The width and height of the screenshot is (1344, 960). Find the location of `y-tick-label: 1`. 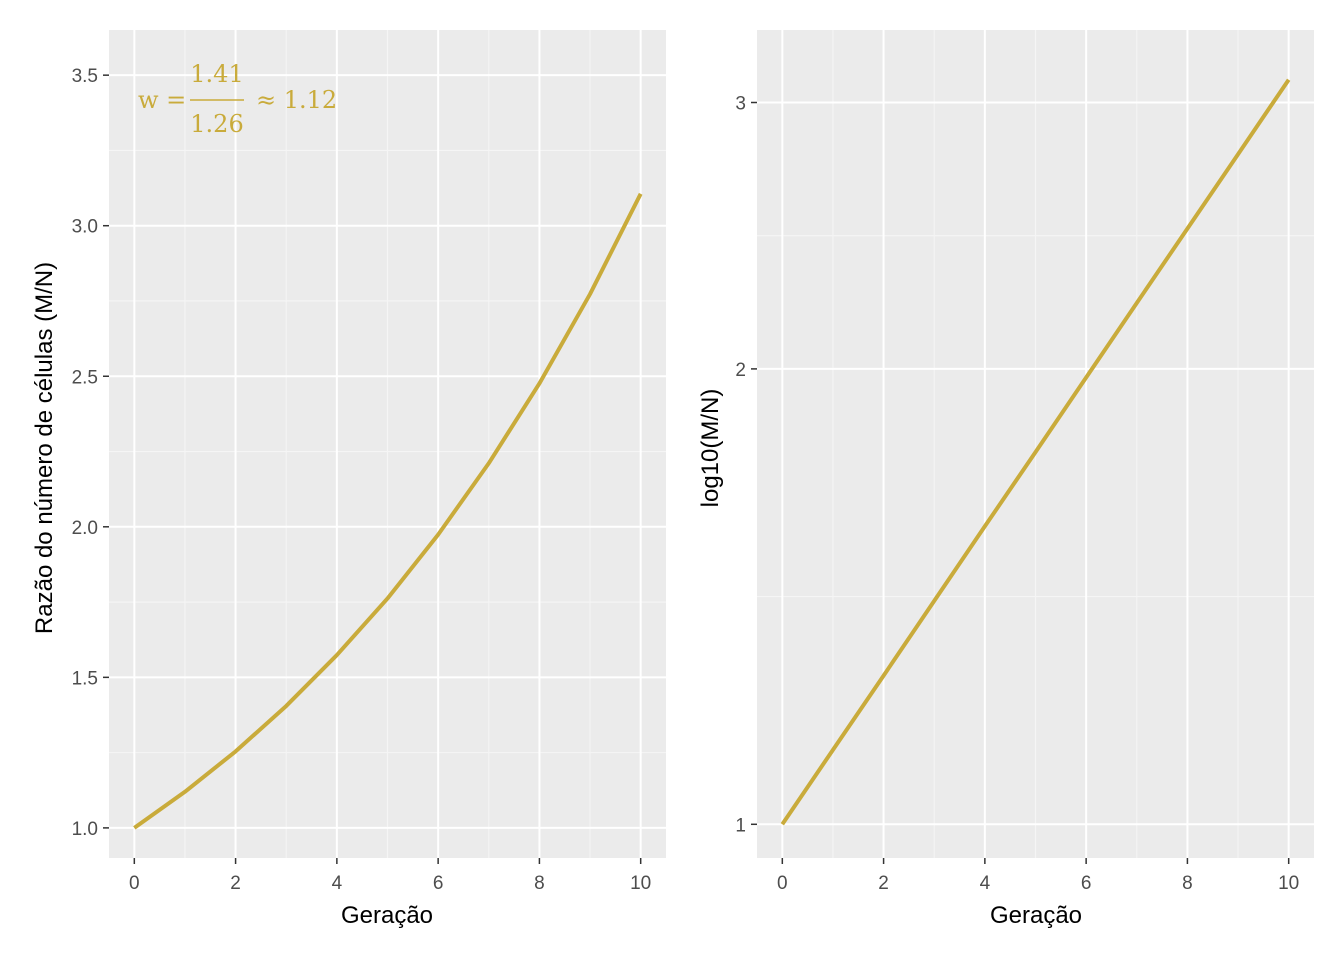

y-tick-label: 1 is located at coordinates (740, 825).